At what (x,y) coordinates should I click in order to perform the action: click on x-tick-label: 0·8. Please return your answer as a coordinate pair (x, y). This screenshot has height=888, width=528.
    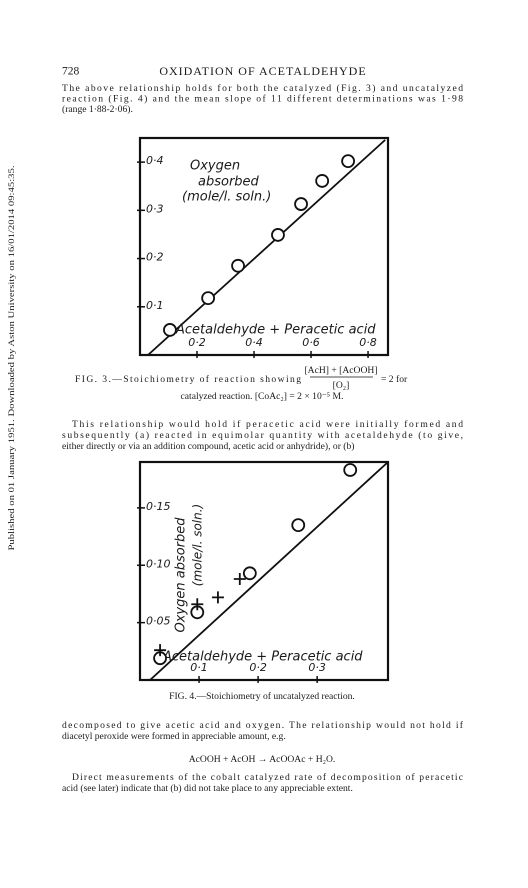
    Looking at the image, I should click on (368, 342).